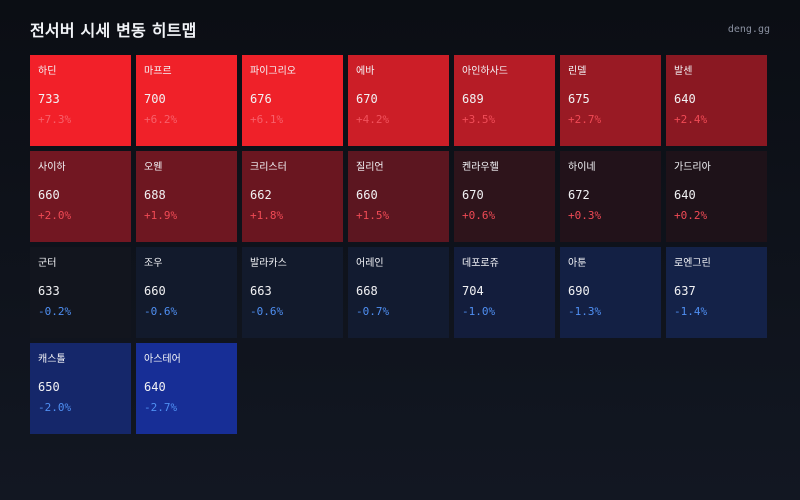  I want to click on server-tile: 캐스톨 650 -2.0%, so click(80, 388).